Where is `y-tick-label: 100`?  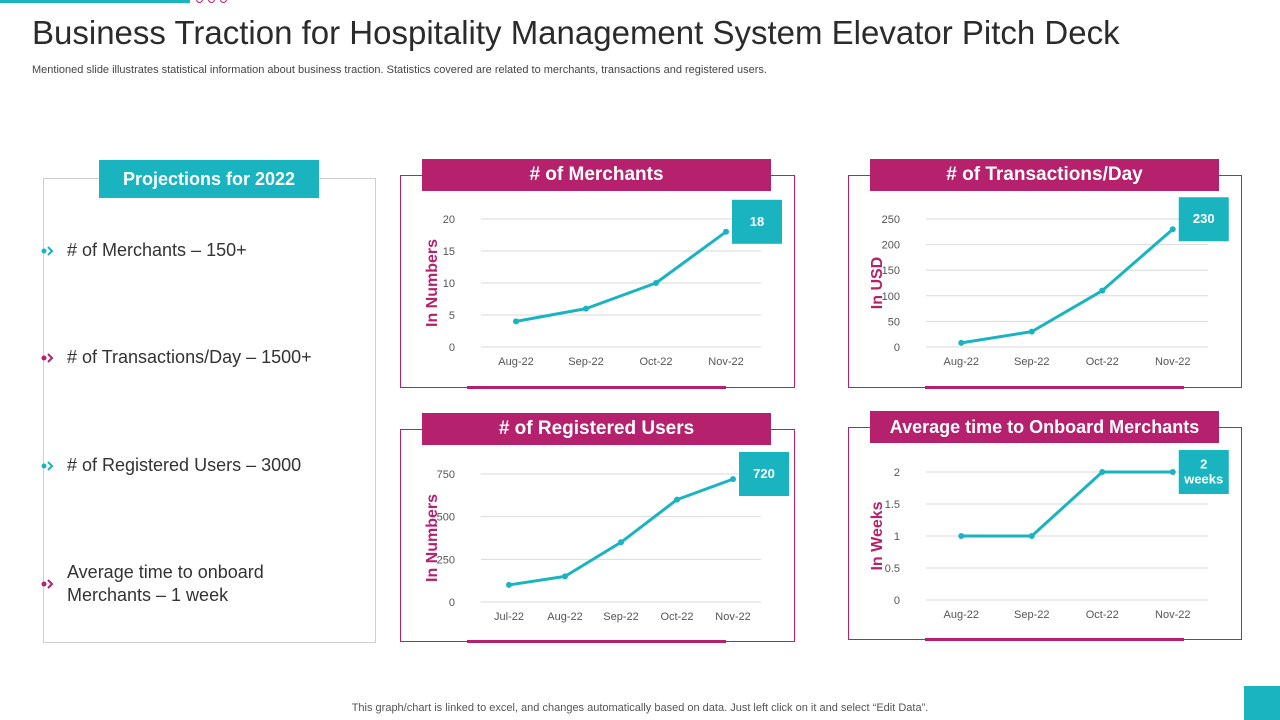
y-tick-label: 100 is located at coordinates (891, 297).